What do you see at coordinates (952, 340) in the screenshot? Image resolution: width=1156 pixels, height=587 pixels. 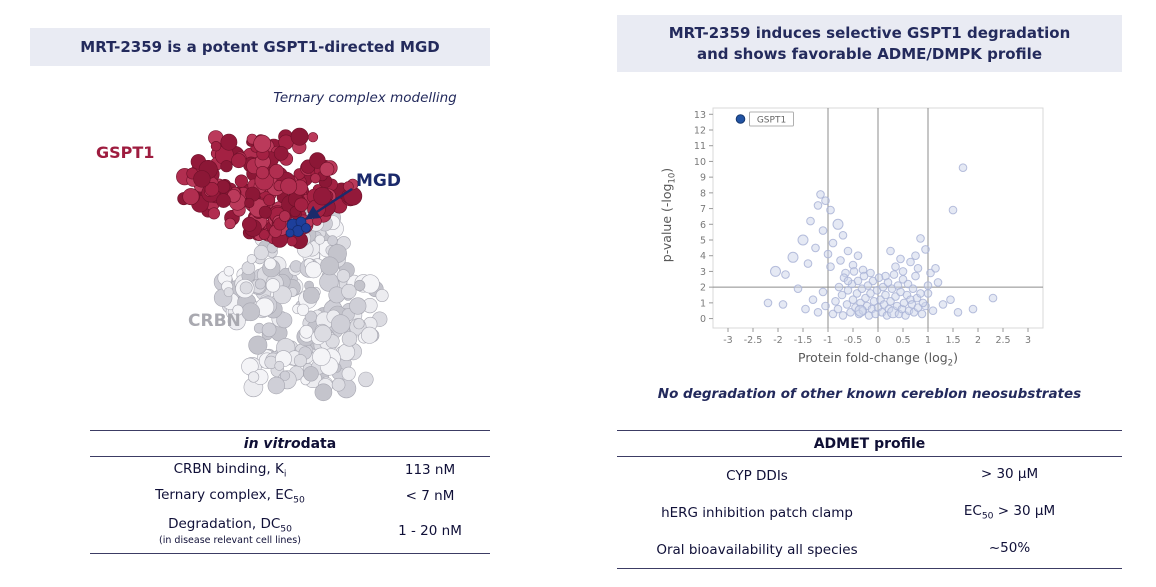 I see `svg-text: 1.5` at bounding box center [952, 340].